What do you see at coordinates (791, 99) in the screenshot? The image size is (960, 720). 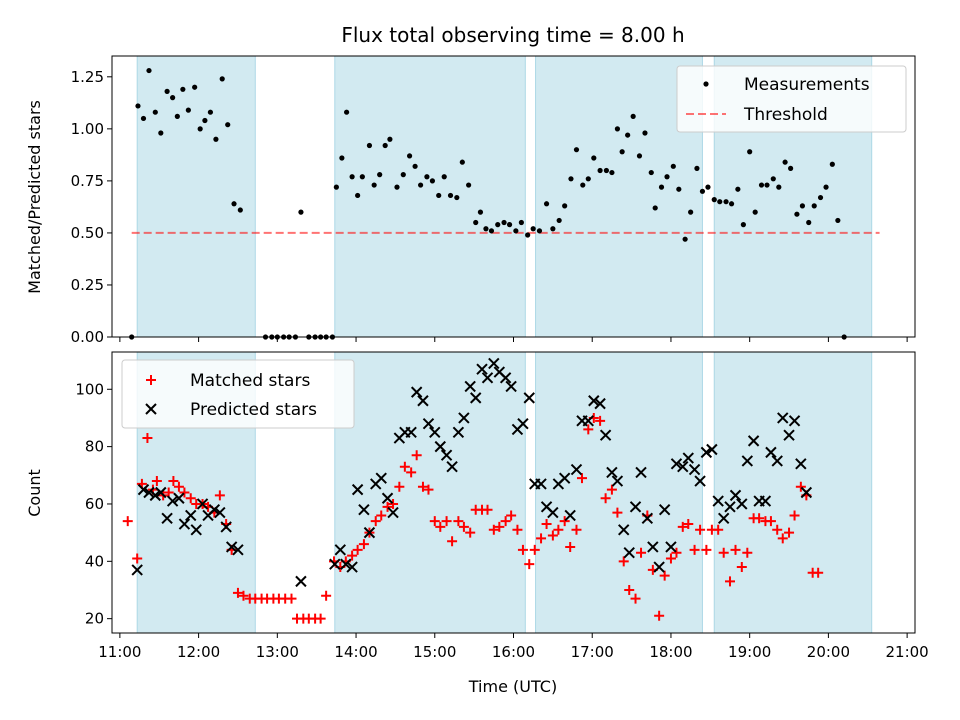 I see `legend-ratio-frame` at bounding box center [791, 99].